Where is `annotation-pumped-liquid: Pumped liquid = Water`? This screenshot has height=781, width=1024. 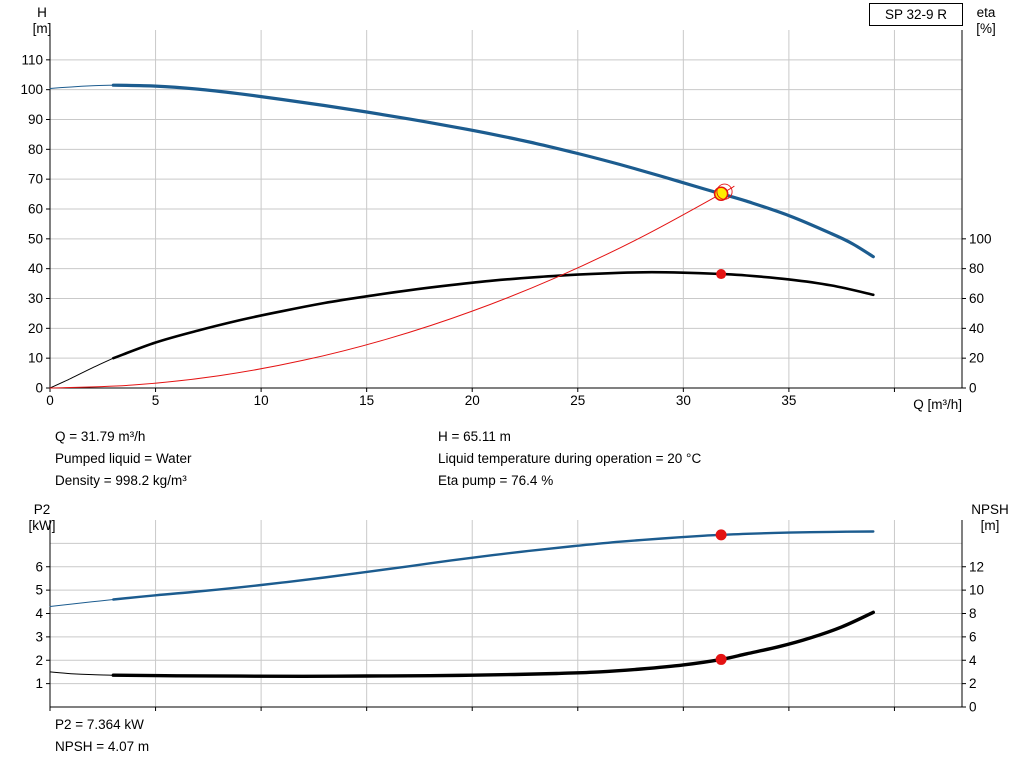
annotation-pumped-liquid: Pumped liquid = Water is located at coordinates (123, 458).